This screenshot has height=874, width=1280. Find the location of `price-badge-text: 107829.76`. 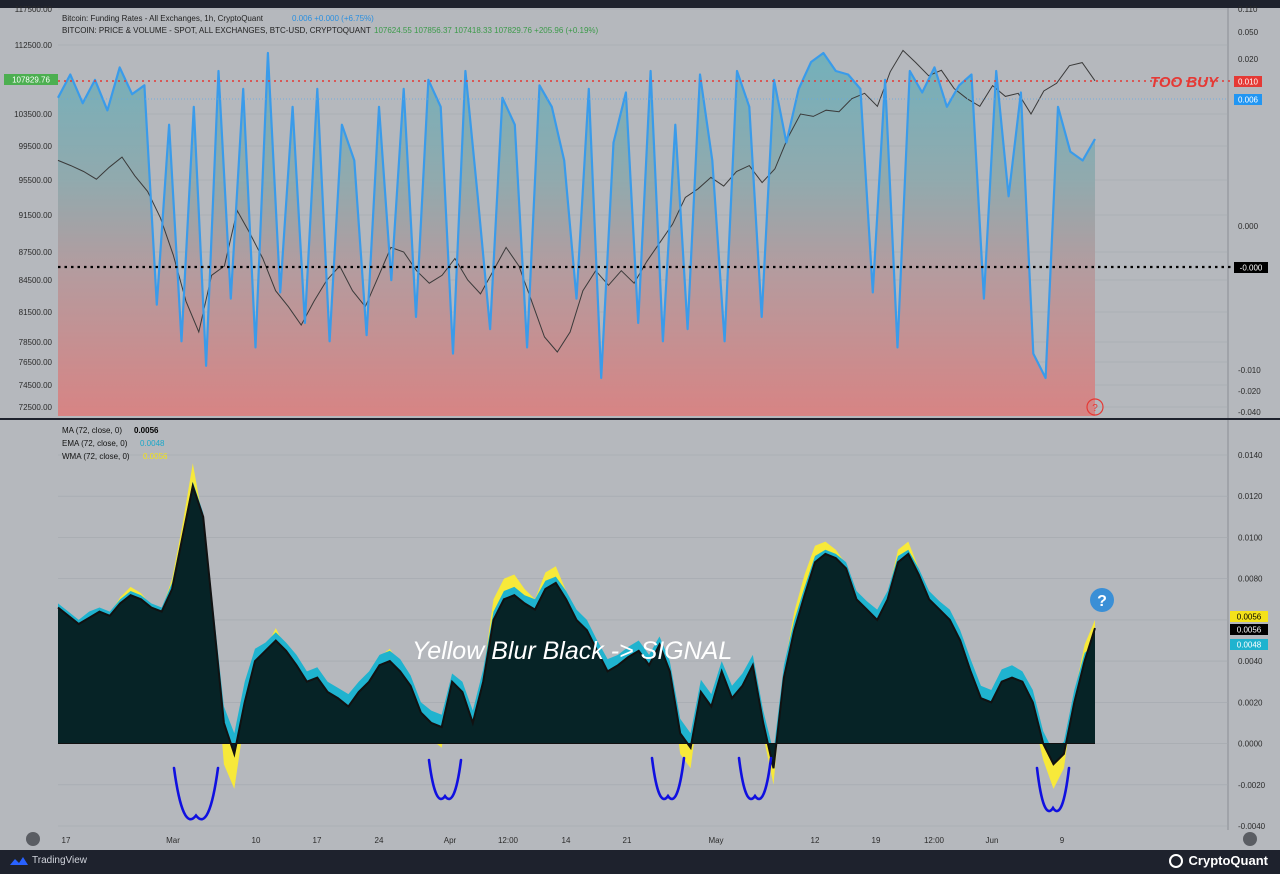

price-badge-text: 107829.76 is located at coordinates (31, 80).